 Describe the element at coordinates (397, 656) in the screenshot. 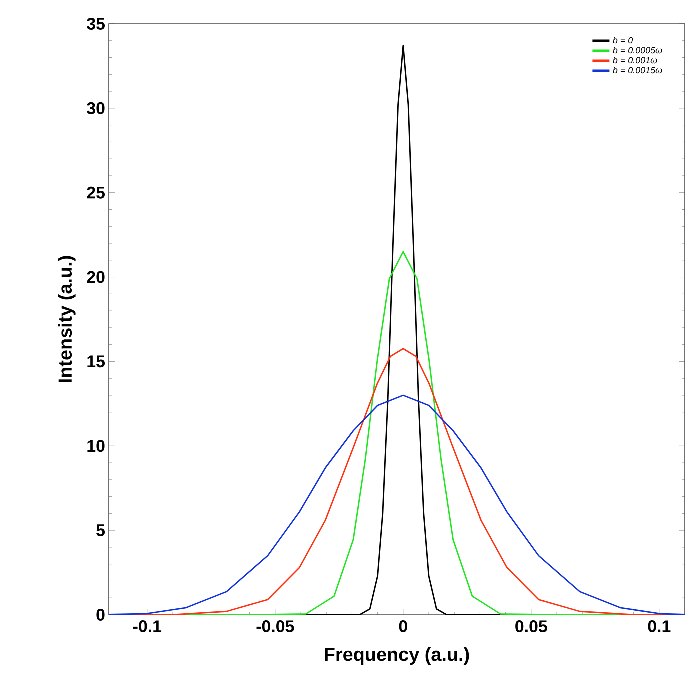

I see `x-axis-title: Frequency (a.u.)` at that location.